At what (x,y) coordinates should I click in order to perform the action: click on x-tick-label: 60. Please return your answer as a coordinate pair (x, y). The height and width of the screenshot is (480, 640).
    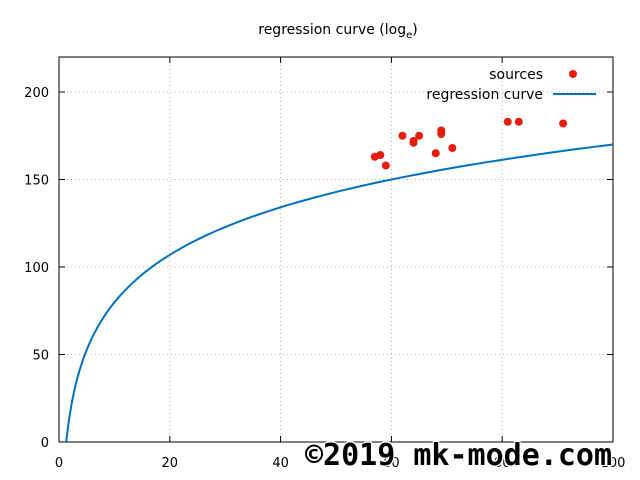
    Looking at the image, I should click on (391, 463).